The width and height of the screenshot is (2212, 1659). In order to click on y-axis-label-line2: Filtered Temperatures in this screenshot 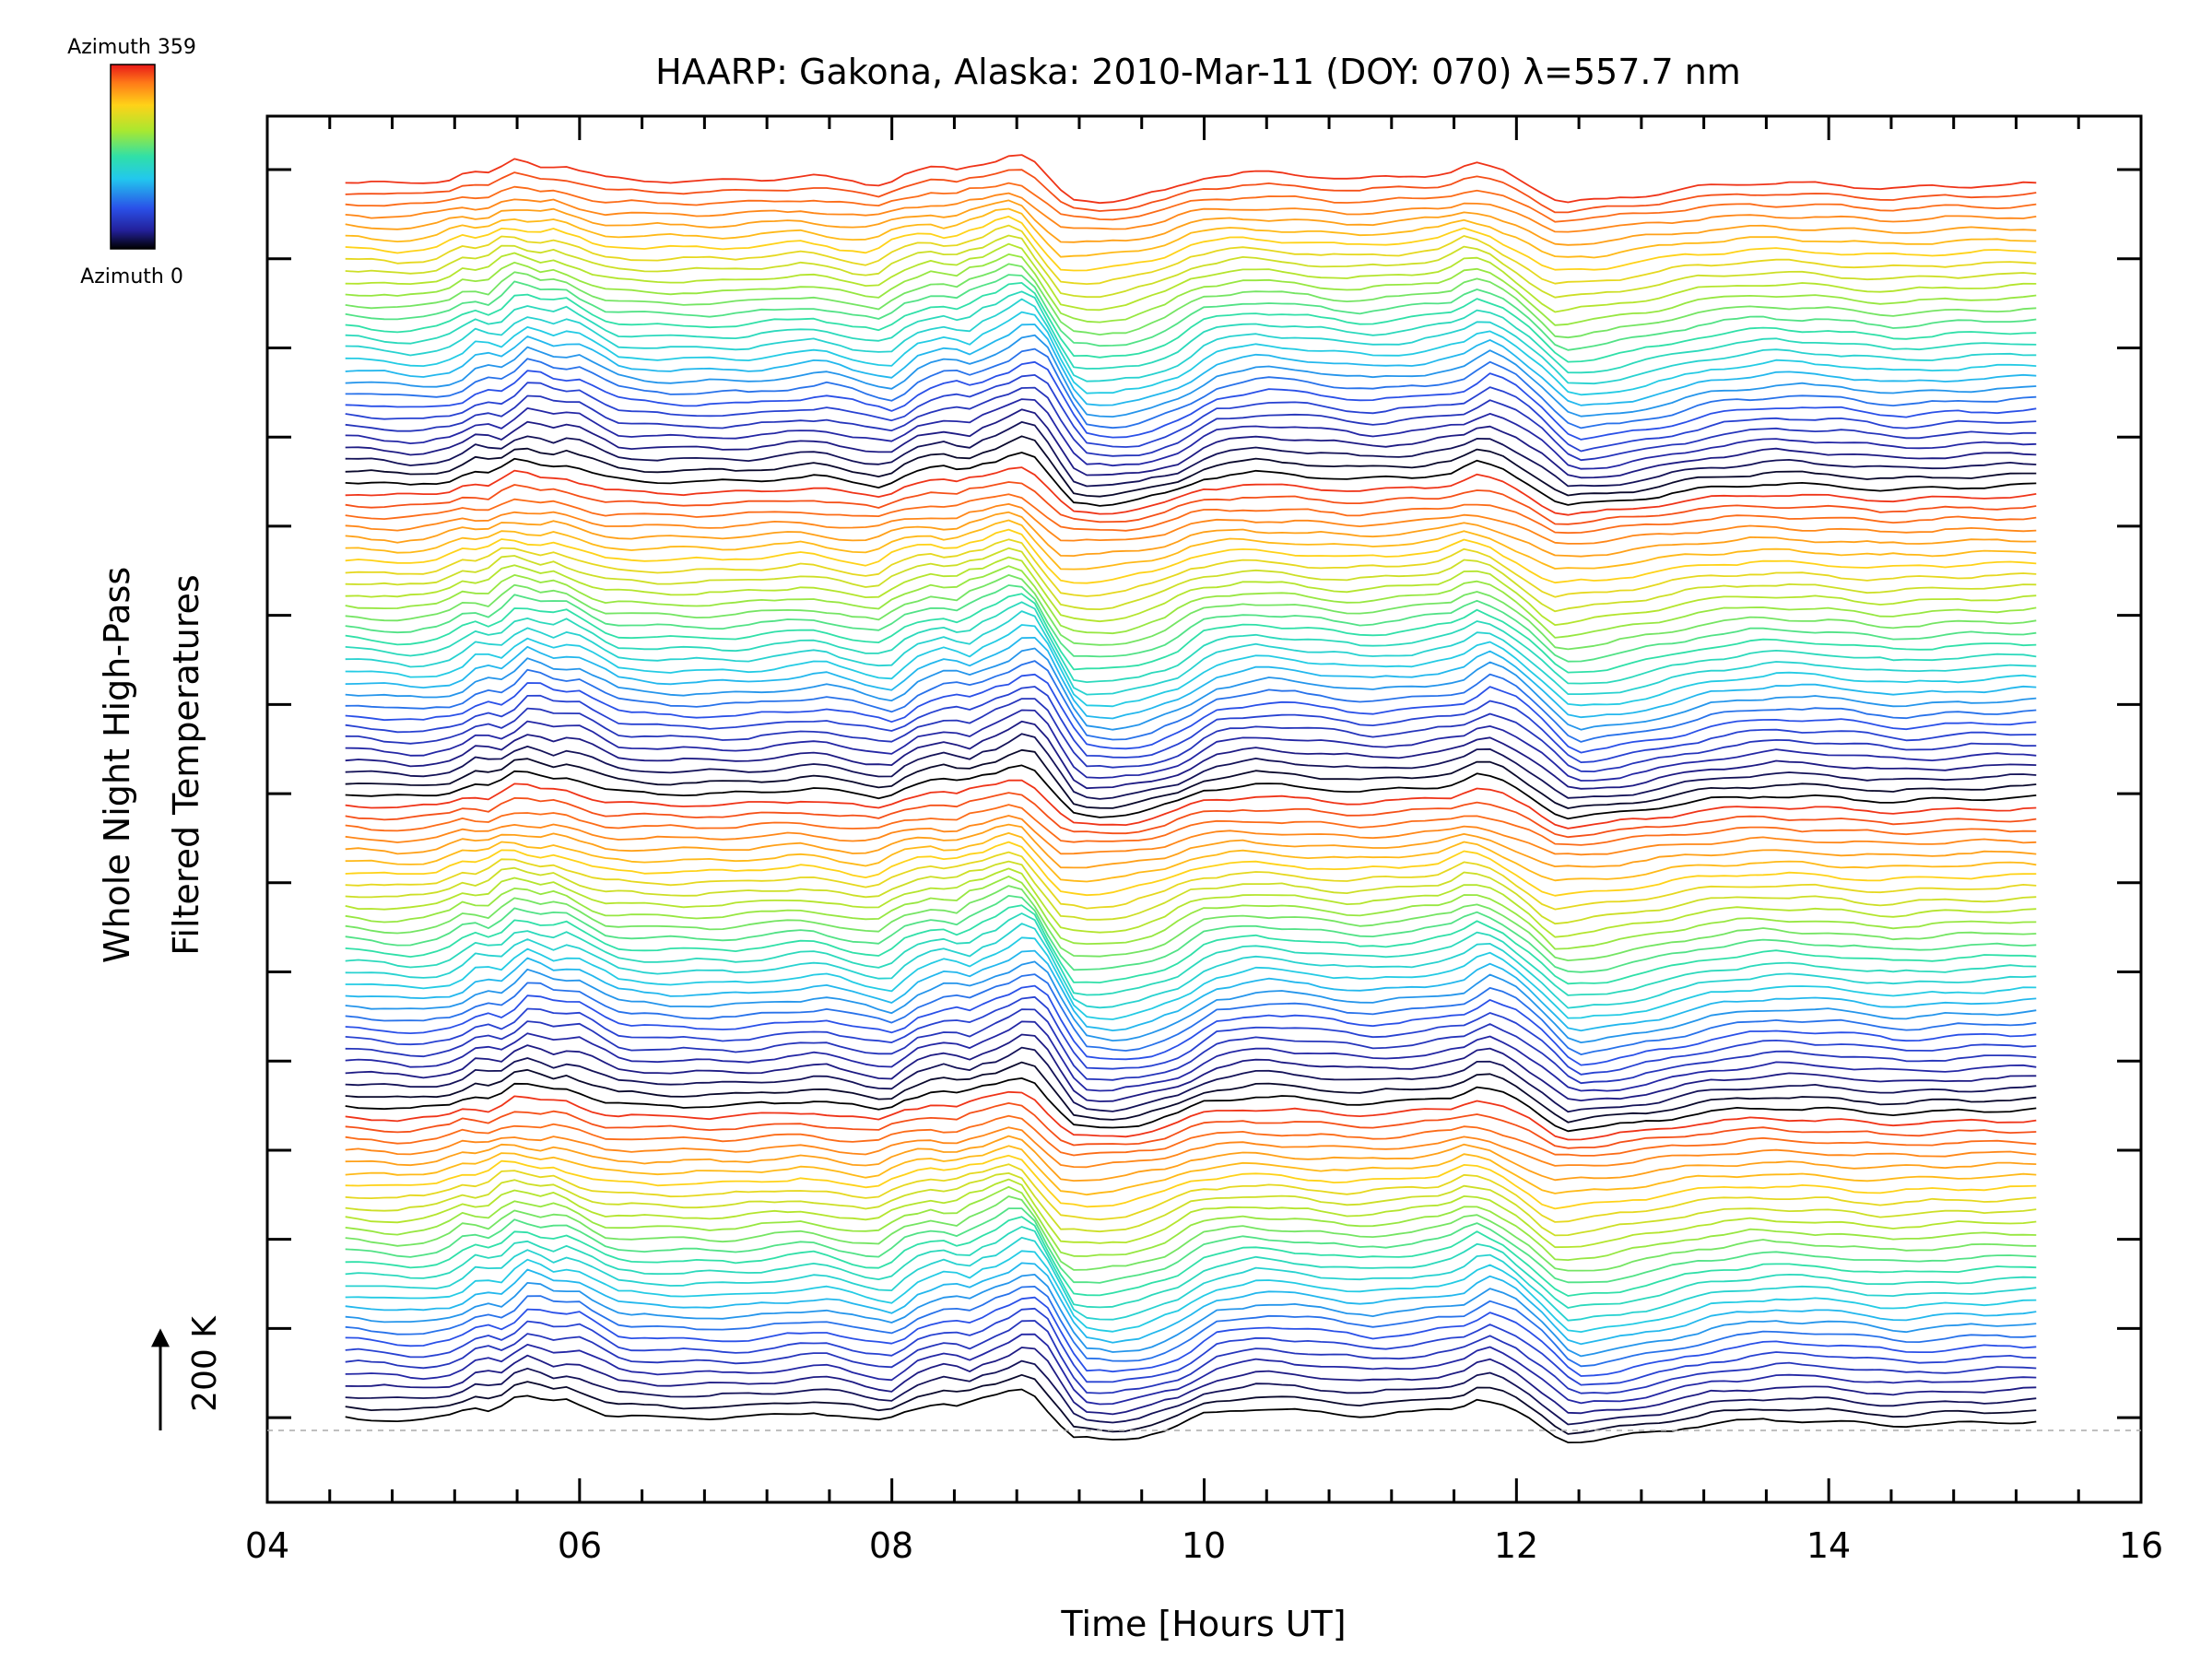, I will do `click(186, 764)`.